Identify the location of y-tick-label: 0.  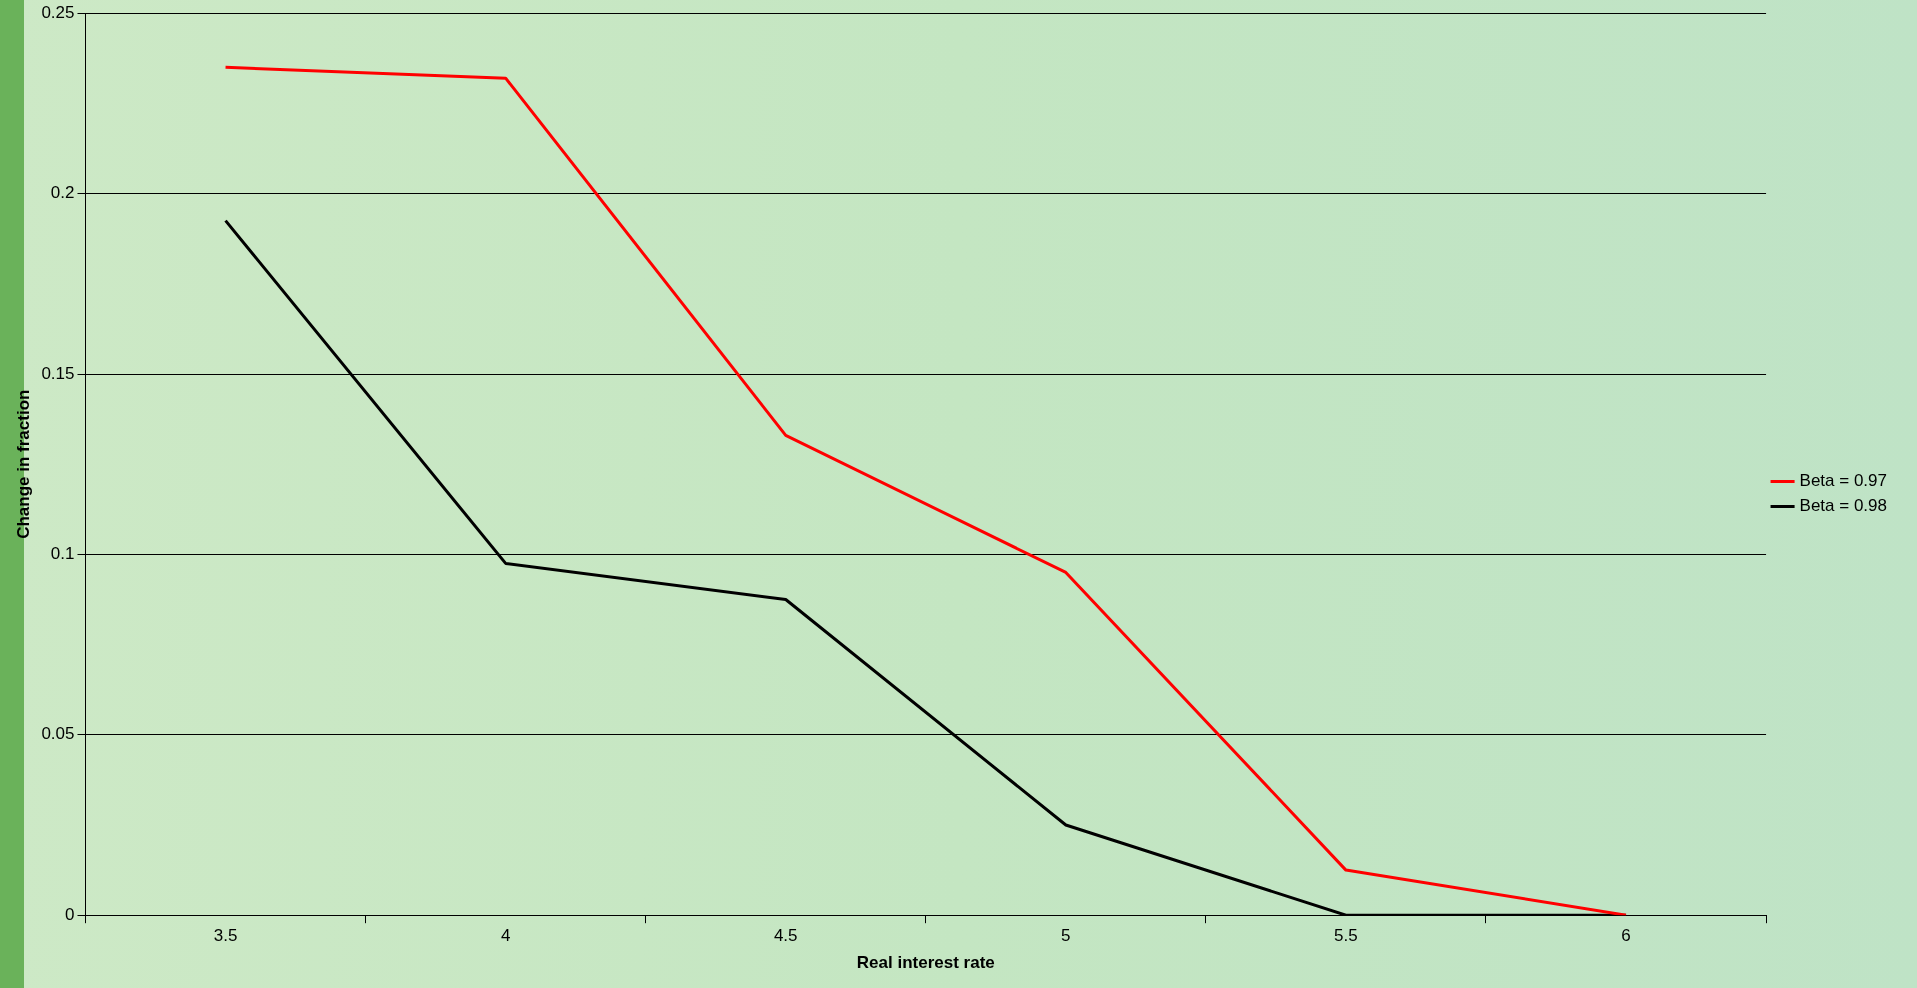
(70, 914).